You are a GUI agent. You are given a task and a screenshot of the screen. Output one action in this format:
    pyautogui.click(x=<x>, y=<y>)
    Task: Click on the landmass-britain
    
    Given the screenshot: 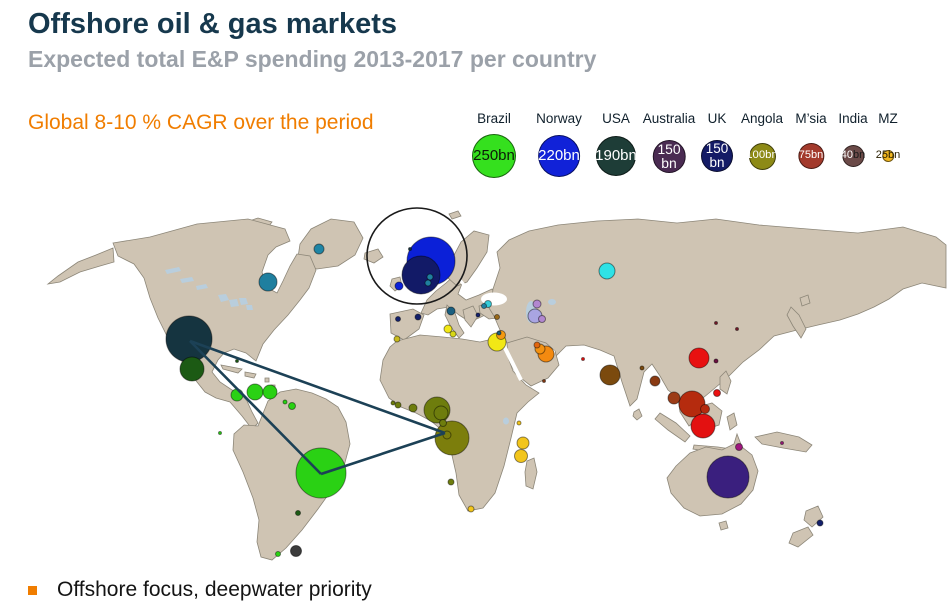 What is the action you would take?
    pyautogui.click(x=413, y=275)
    